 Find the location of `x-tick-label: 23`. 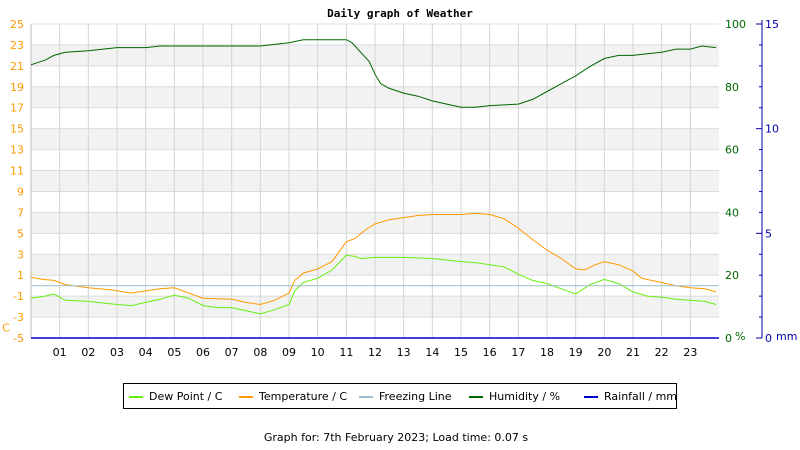

x-tick-label: 23 is located at coordinates (690, 352).